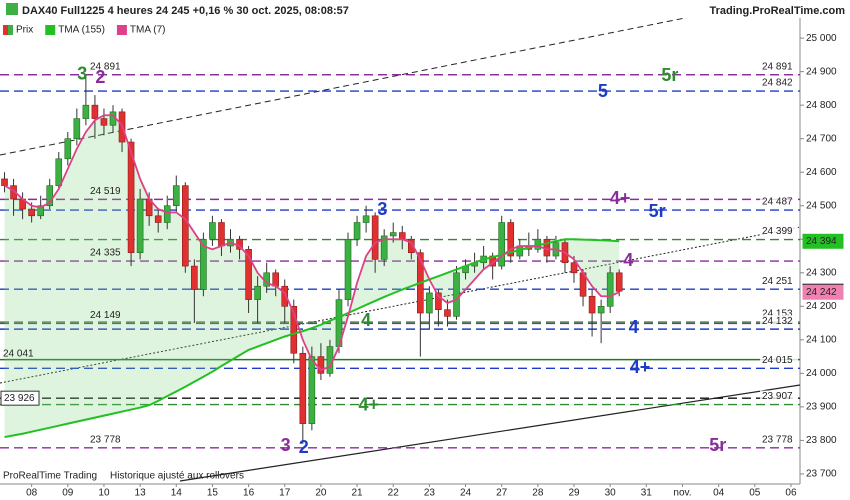 The image size is (850, 500). What do you see at coordinates (12, 9) in the screenshot?
I see `logo-icon` at bounding box center [12, 9].